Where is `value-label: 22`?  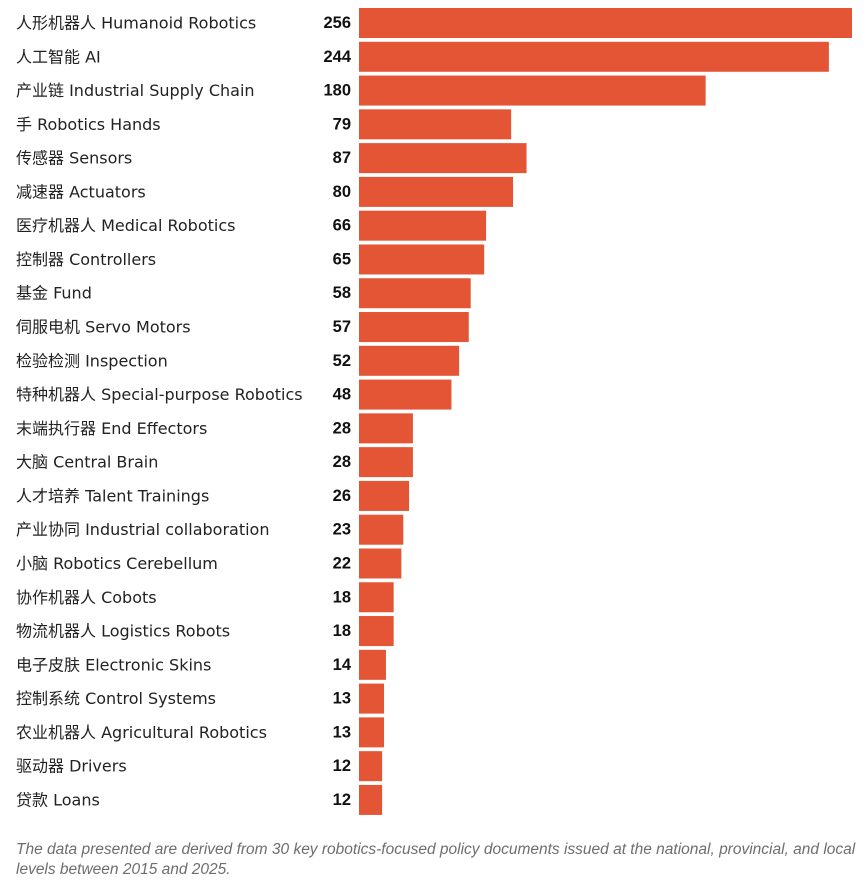 value-label: 22 is located at coordinates (342, 563).